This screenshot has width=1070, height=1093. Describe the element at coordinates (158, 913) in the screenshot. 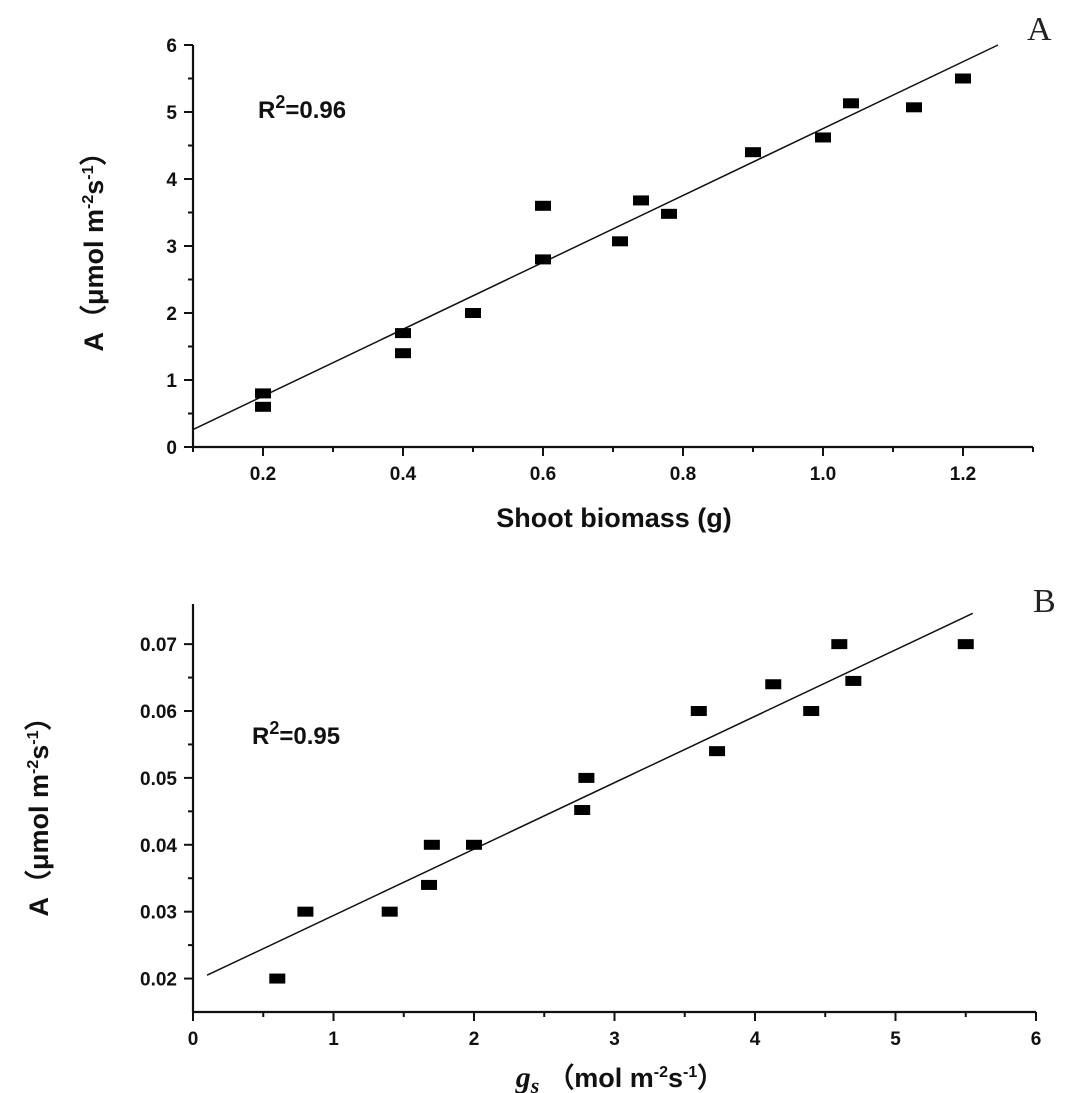

I see `panel-b-y-tick-label: 0.03` at that location.